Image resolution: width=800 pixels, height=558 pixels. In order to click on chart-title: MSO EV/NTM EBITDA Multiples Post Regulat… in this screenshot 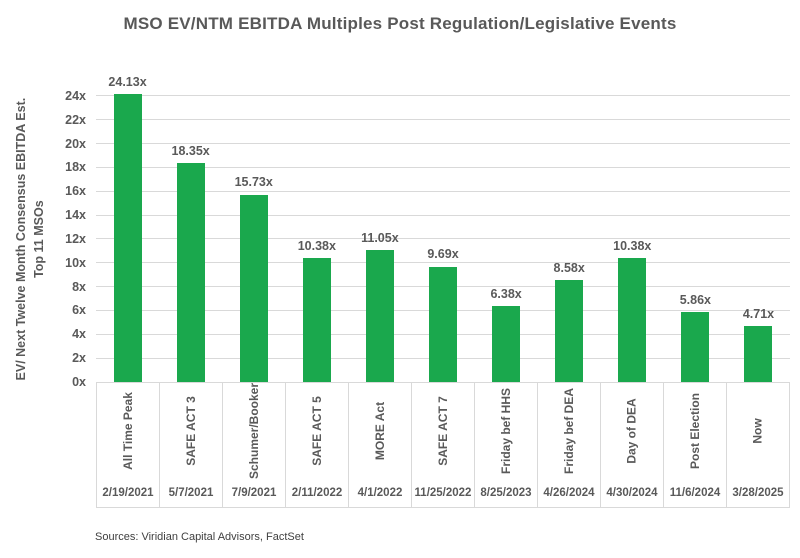, I will do `click(400, 23)`.